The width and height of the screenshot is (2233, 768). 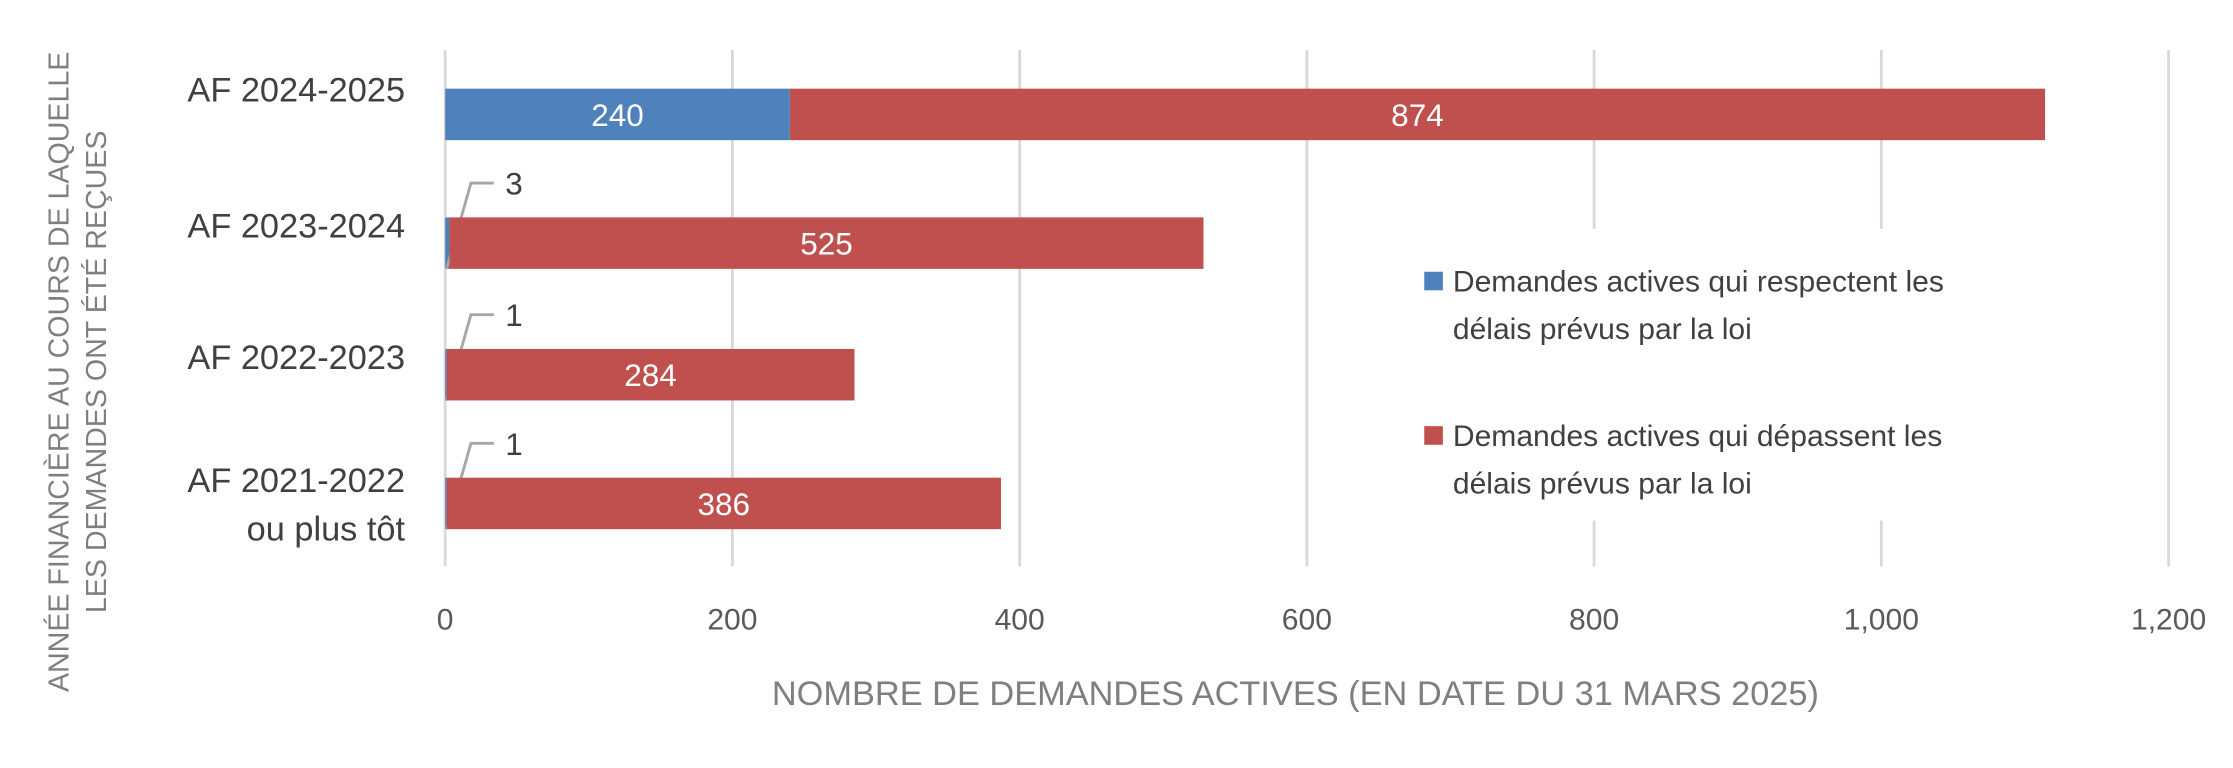 I want to click on y-axis-title-line: ANNÉE FINANCIÈRE AU COURS DE LAQUELLE, so click(x=59, y=372).